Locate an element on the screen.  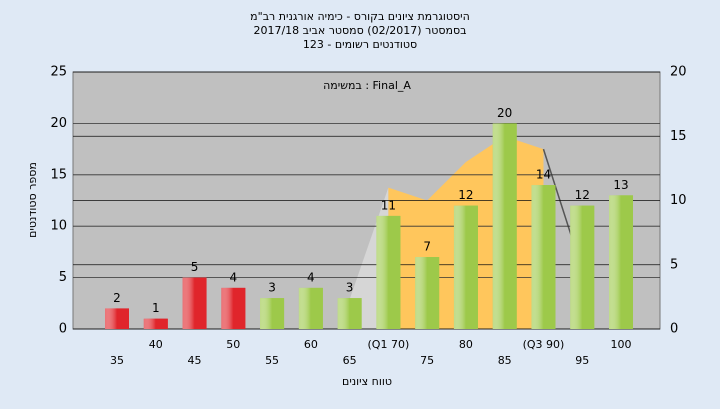
x-tick-label: (Q3 90) is located at coordinates (544, 344).